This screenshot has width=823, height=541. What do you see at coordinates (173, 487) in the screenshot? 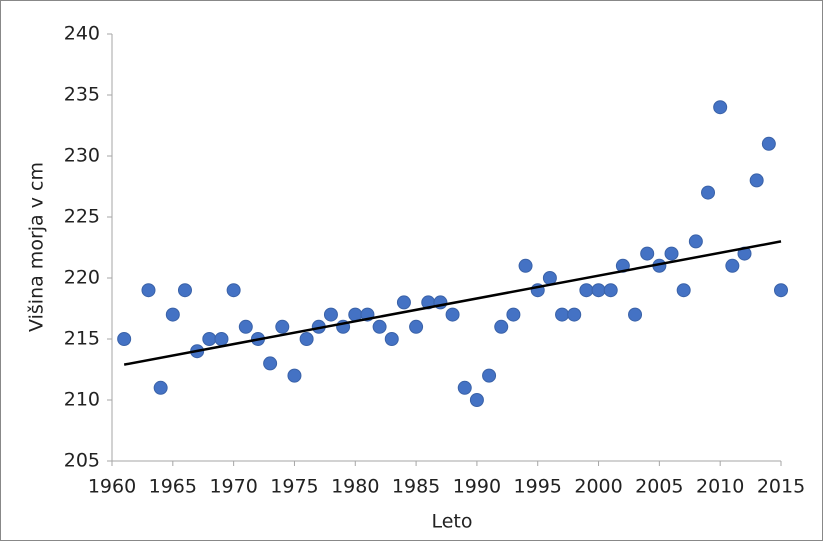
I see `x-tick-label: 1965` at bounding box center [173, 487].